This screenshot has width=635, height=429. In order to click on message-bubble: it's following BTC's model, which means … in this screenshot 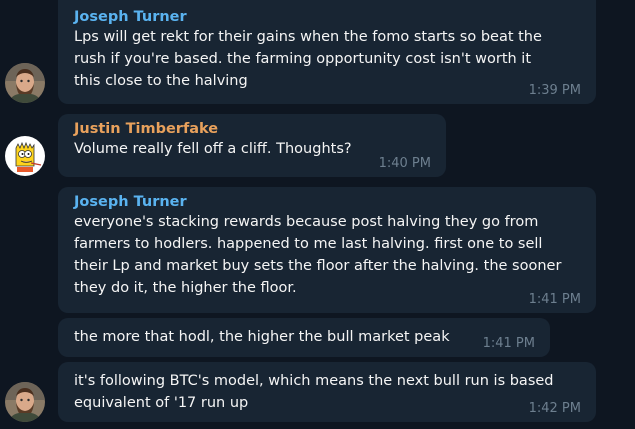, I will do `click(327, 392)`.